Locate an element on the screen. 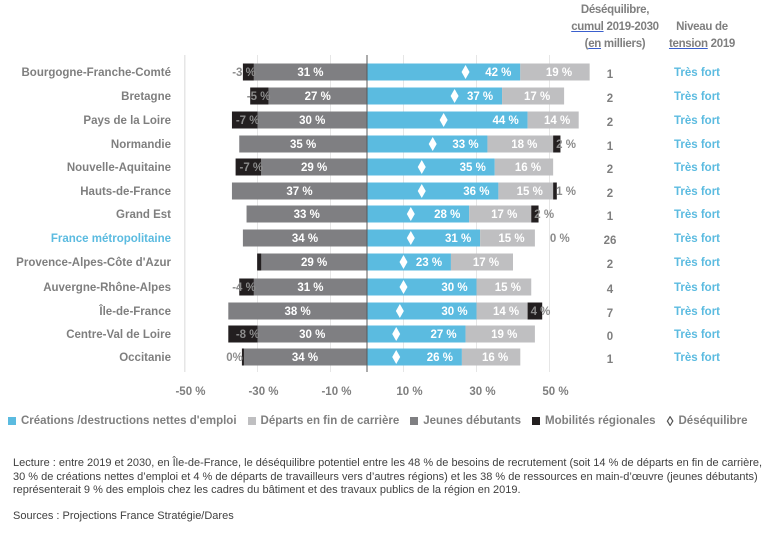  header-tension-word: tension is located at coordinates (688, 44).